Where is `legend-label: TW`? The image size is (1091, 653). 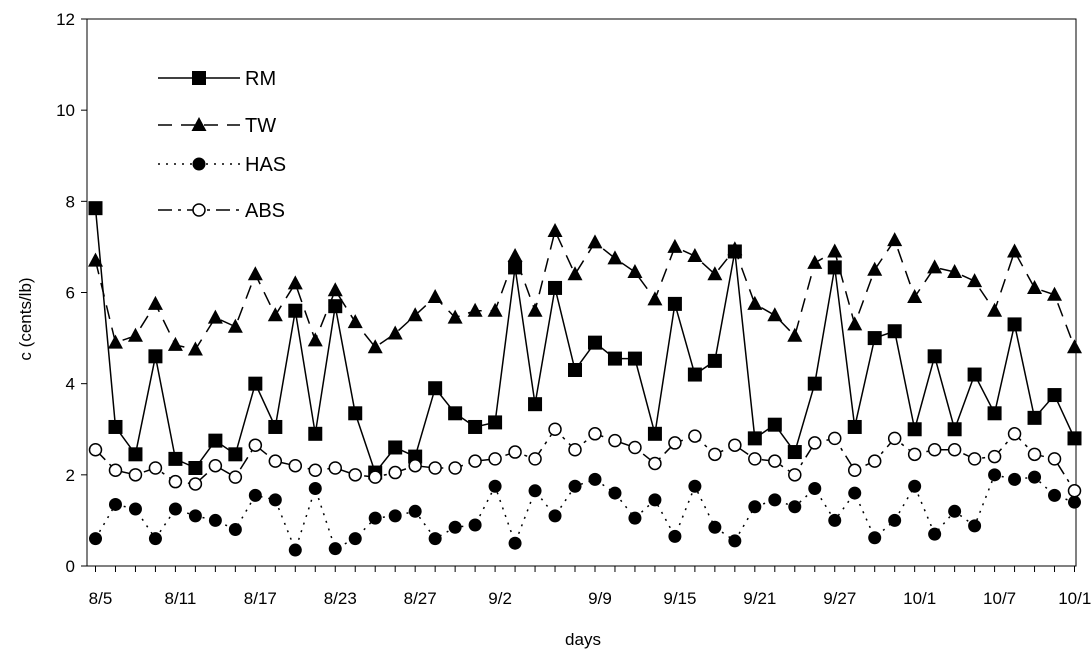 legend-label: TW is located at coordinates (260, 126).